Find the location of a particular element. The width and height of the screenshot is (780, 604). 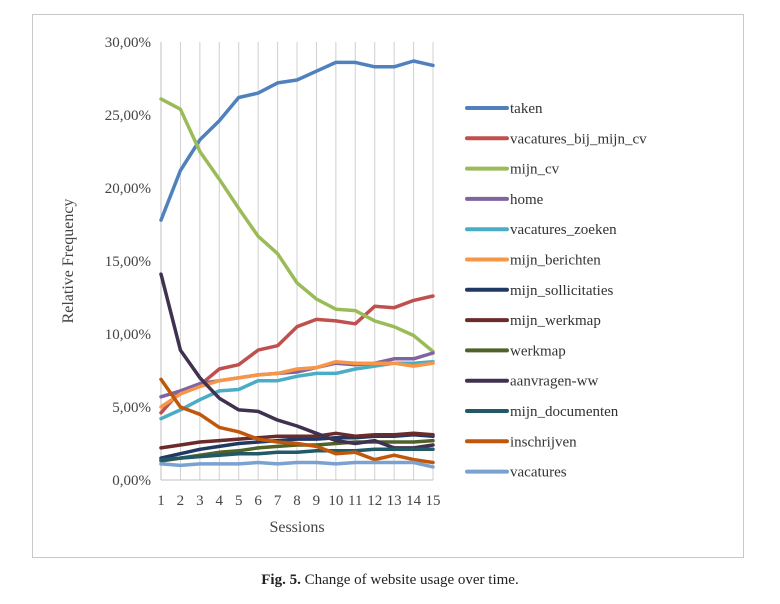

y-tick-label: 0,00% is located at coordinates (131, 481).